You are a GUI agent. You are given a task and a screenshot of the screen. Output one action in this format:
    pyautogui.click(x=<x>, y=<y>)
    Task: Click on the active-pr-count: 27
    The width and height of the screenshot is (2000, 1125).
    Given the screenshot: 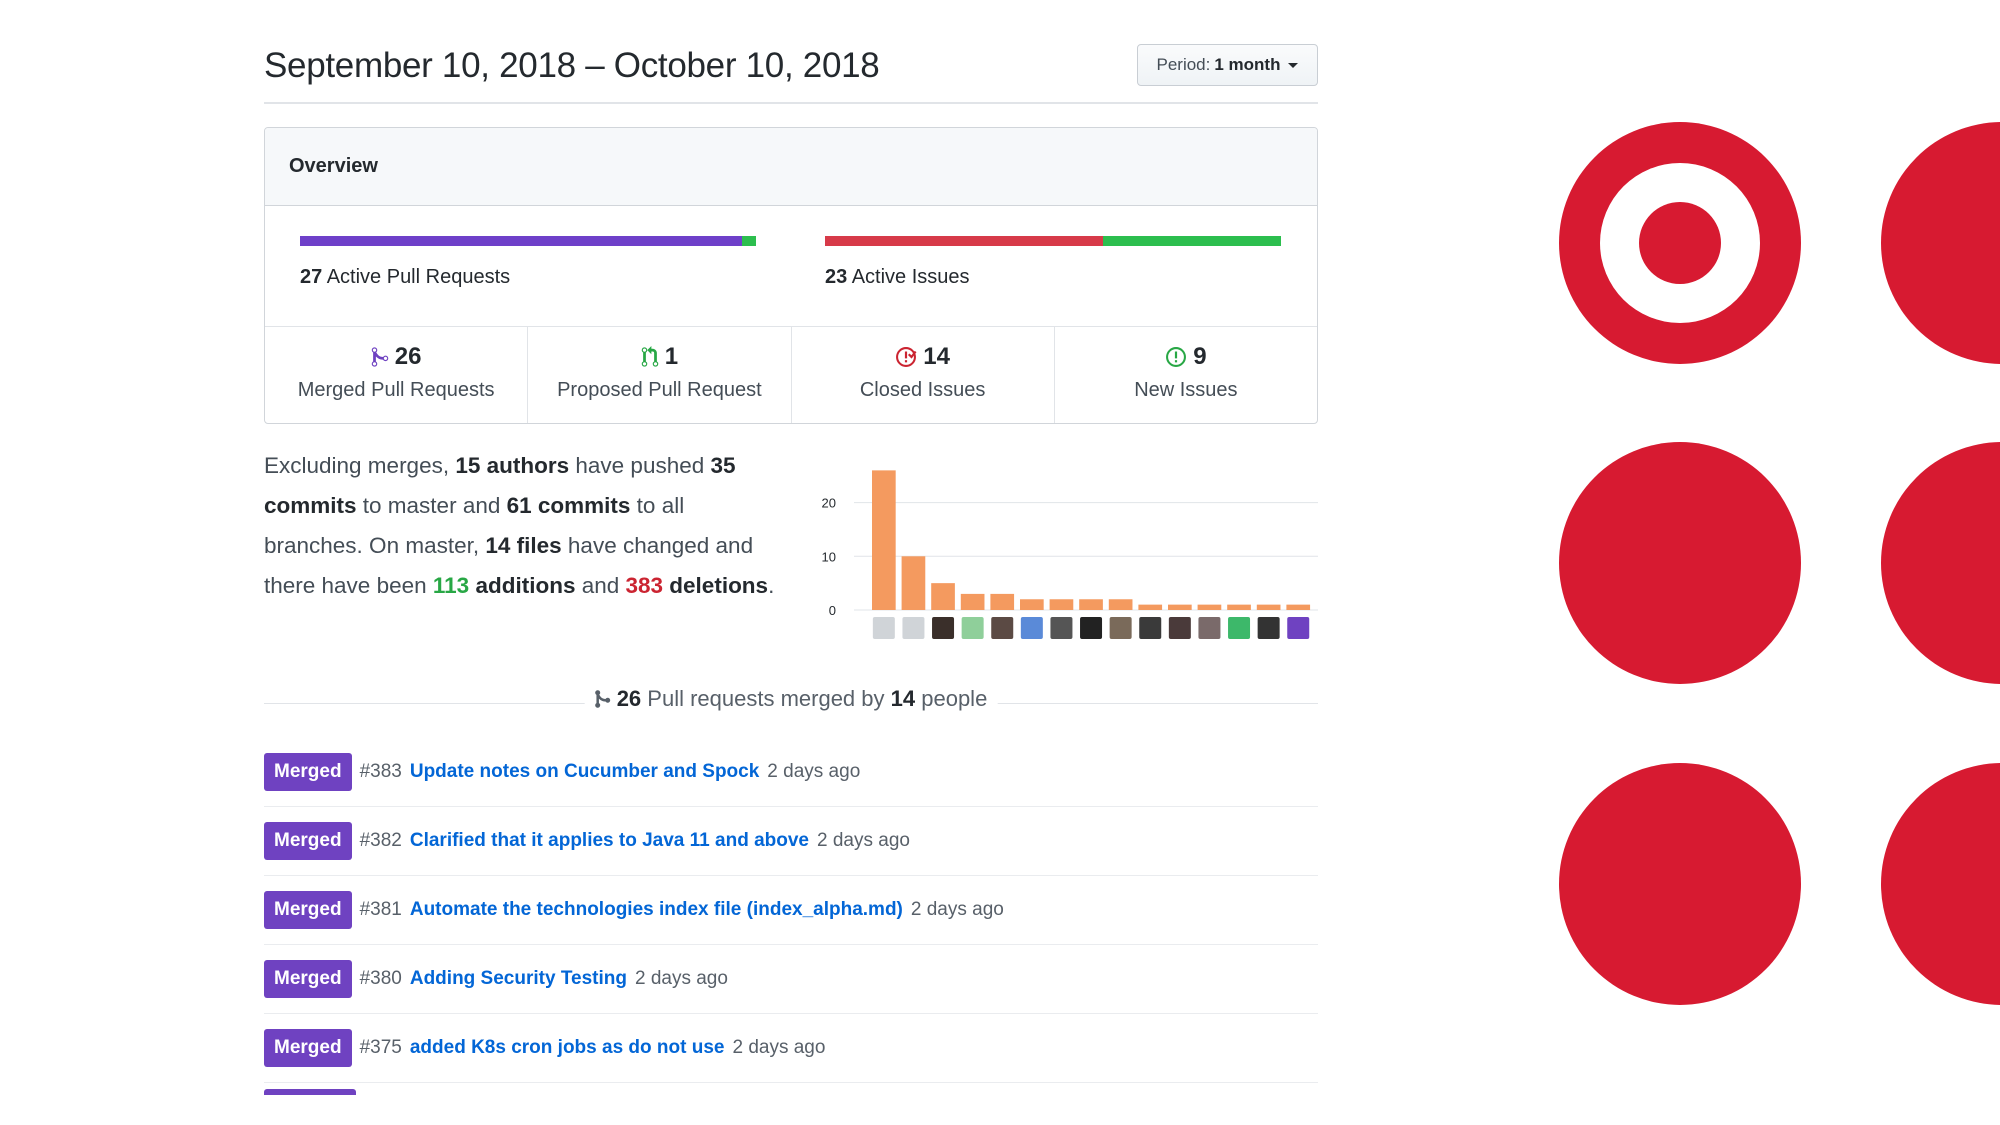 What is the action you would take?
    pyautogui.click(x=311, y=277)
    